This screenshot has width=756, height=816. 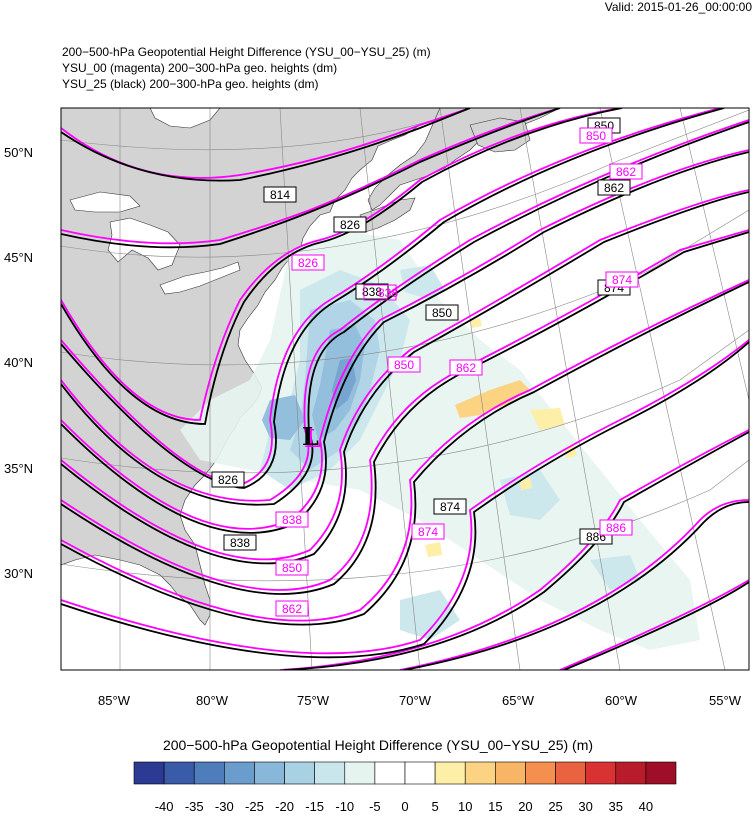 What do you see at coordinates (254, 806) in the screenshot?
I see `colorbar-tick-label: -25` at bounding box center [254, 806].